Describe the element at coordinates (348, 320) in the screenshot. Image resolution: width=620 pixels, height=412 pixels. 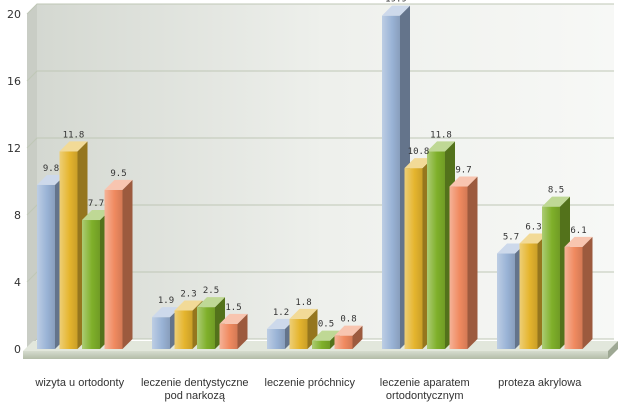
I see `data-label: 0.8` at that location.